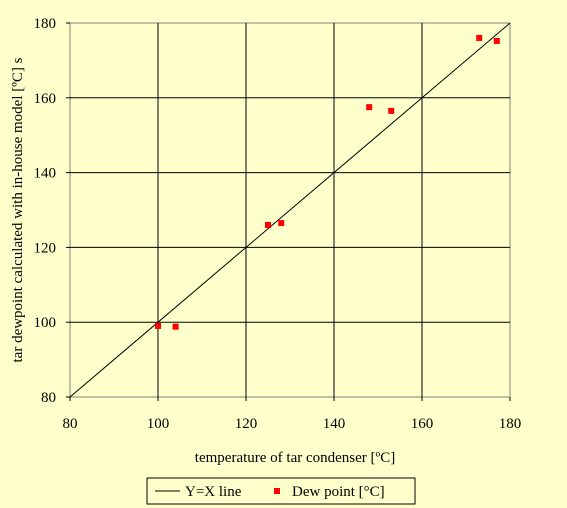 The width and height of the screenshot is (567, 508). Describe the element at coordinates (158, 424) in the screenshot. I see `x-tick-label: 100` at that location.